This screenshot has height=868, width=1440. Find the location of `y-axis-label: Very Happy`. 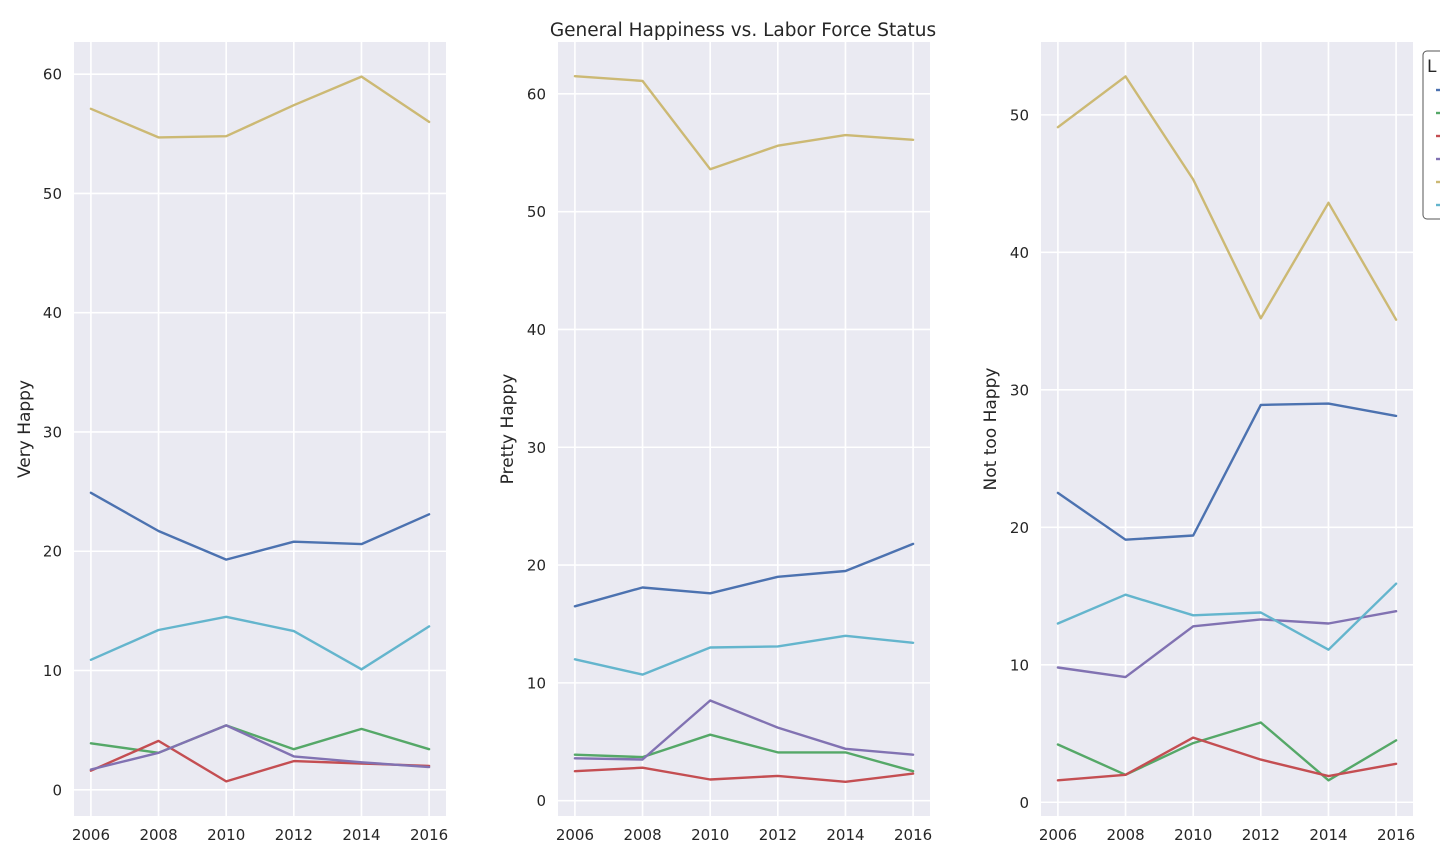

y-axis-label: Very Happy is located at coordinates (25, 429).